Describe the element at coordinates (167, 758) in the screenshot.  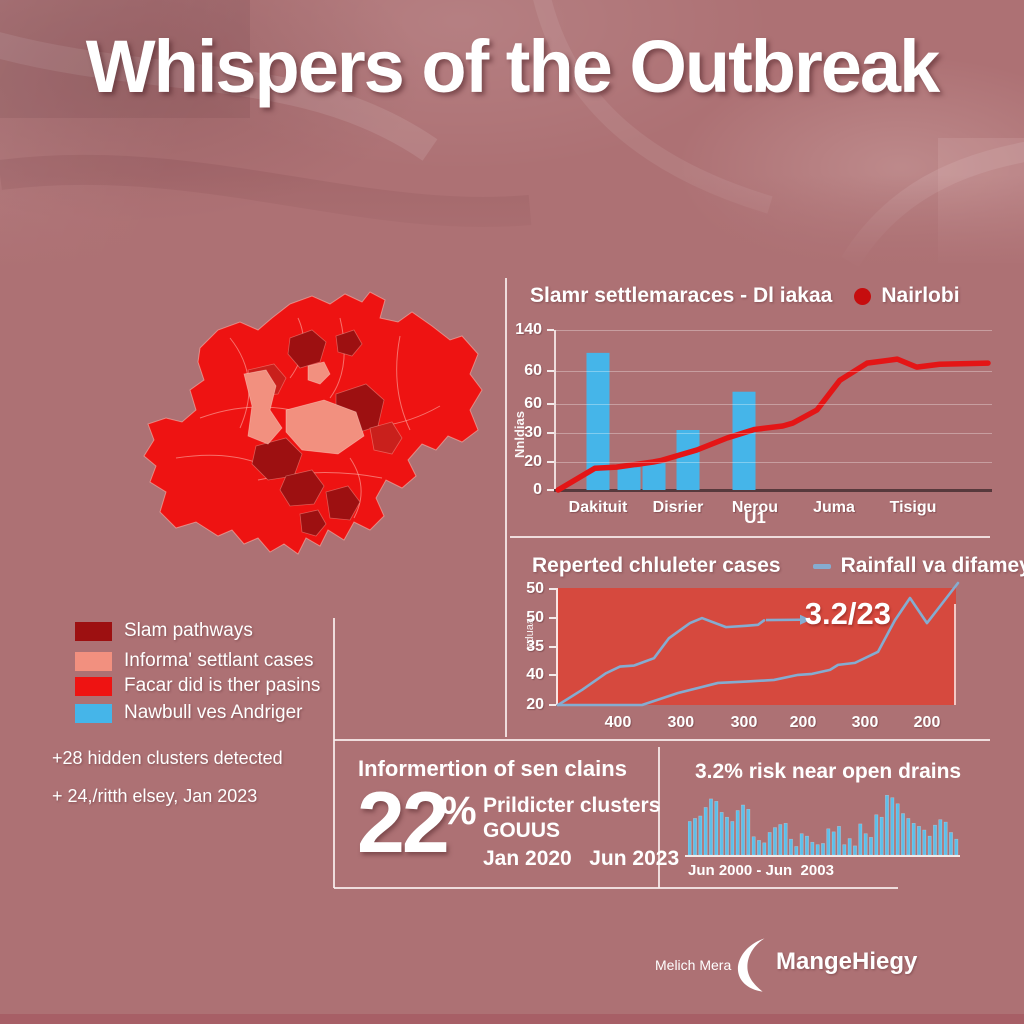
I see `note-hidden-clusters: +28 hidden clusters detected` at that location.